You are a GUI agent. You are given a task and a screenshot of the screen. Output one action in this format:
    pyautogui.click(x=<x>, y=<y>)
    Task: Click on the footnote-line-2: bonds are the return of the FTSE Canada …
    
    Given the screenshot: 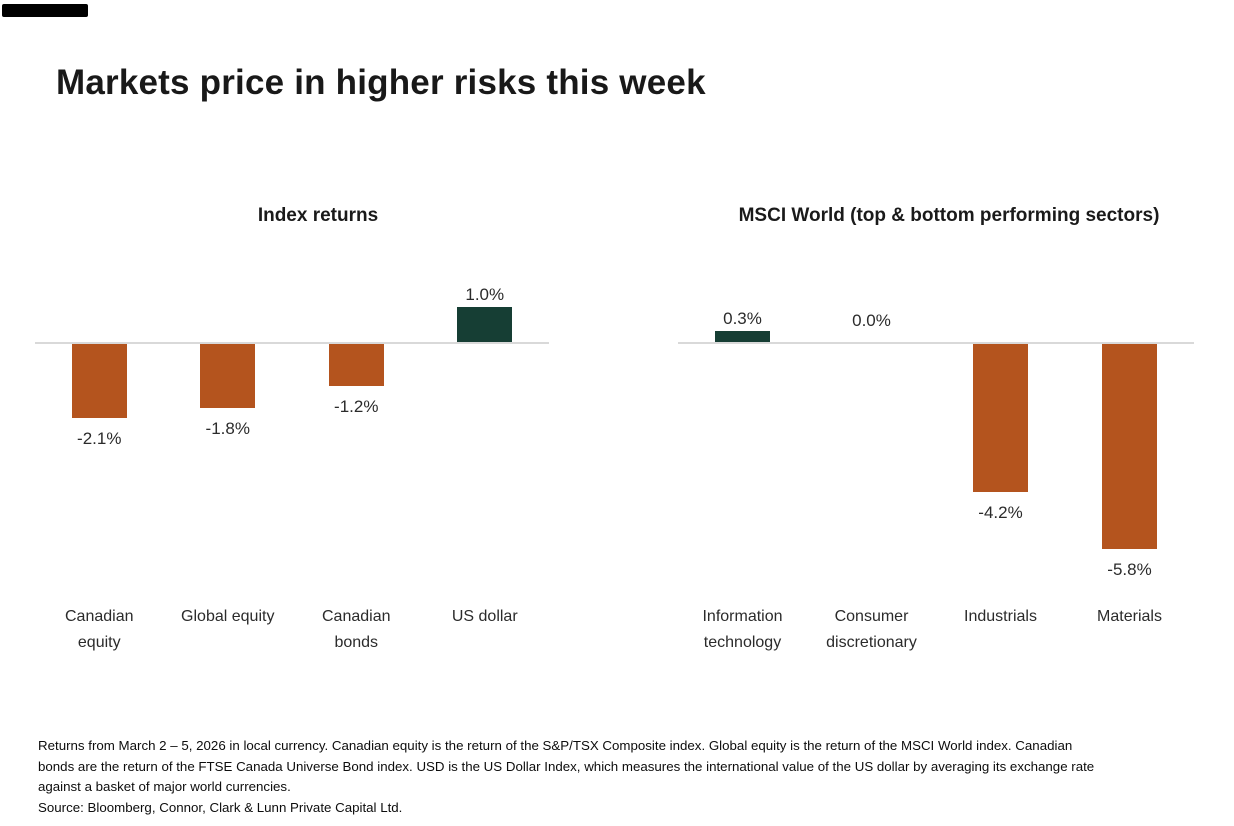 What is the action you would take?
    pyautogui.click(x=566, y=766)
    